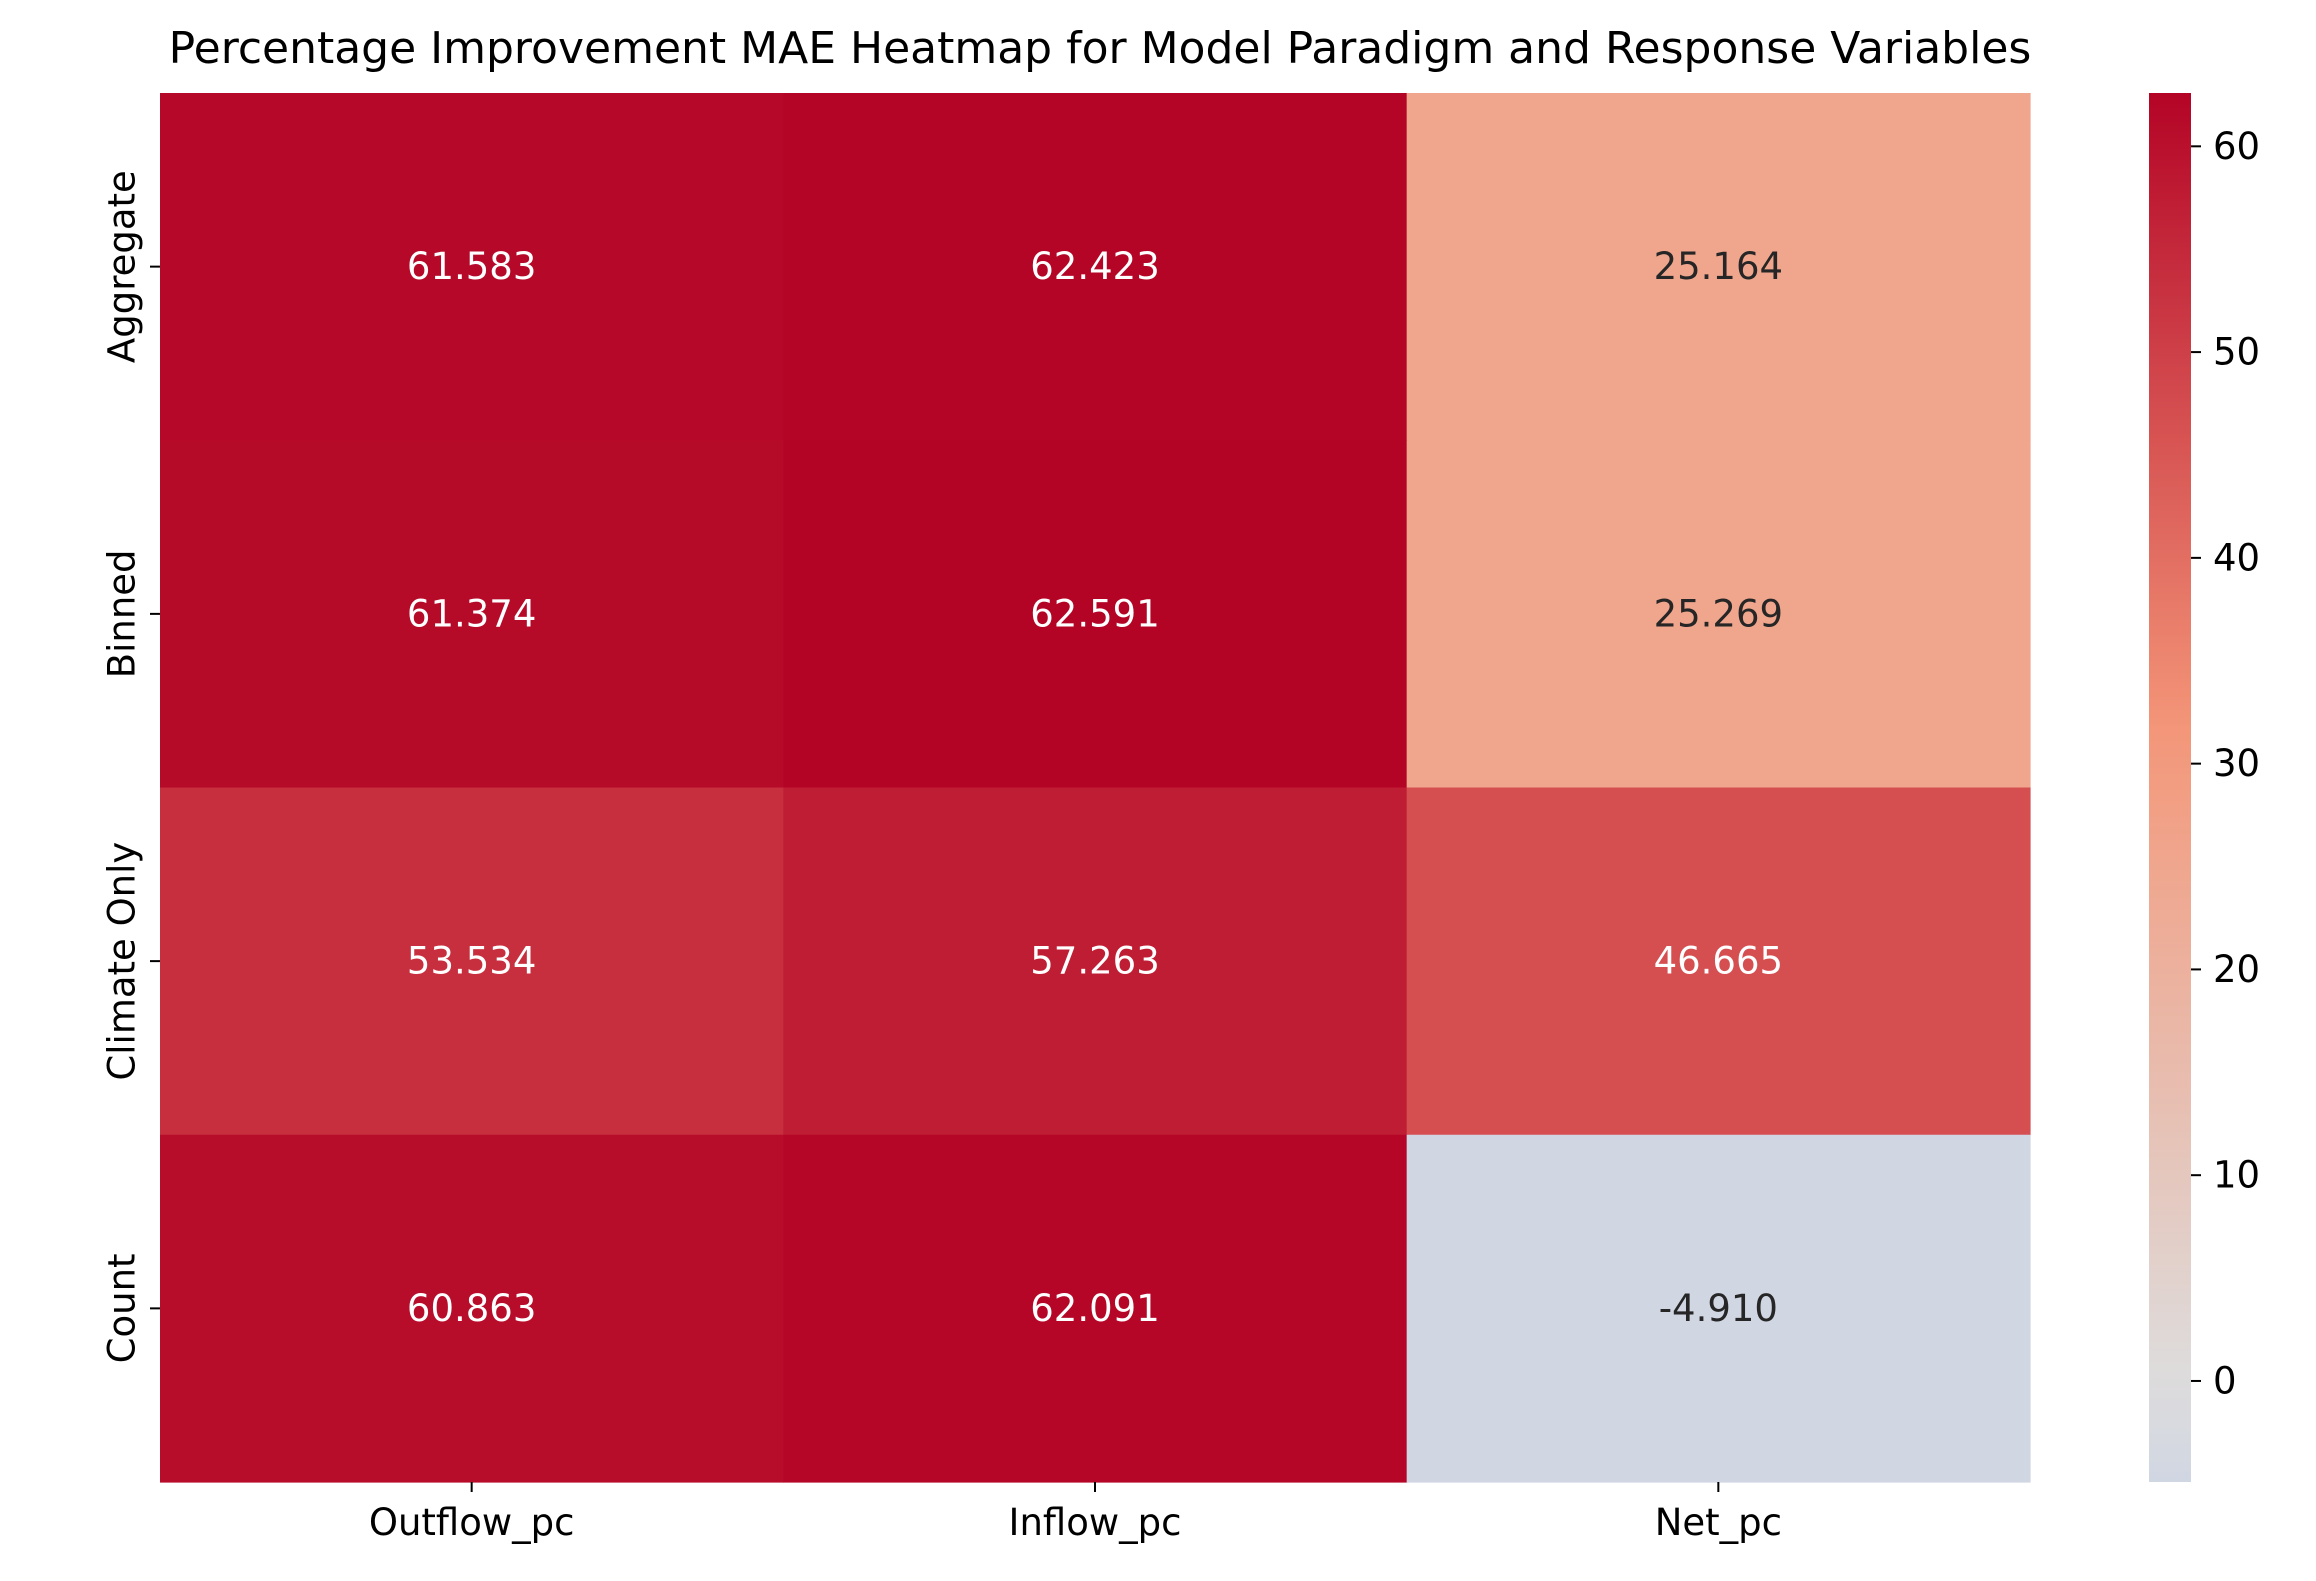  I want to click on cell-value-label: 62.423, so click(1094, 266).